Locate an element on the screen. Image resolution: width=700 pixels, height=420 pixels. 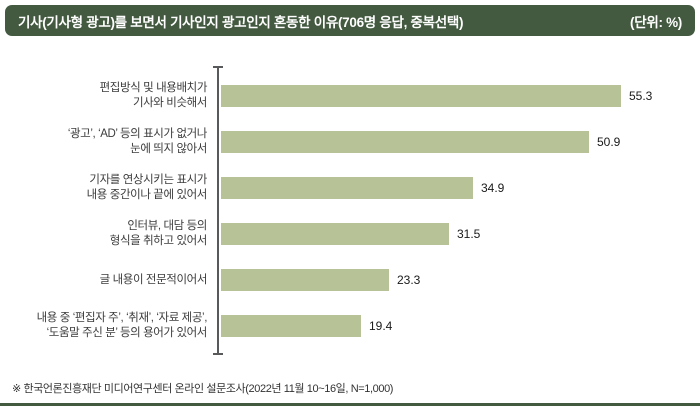
category-label: 편집방식 및 내용배치가 기사와 비슷해서 is located at coordinates (153, 95).